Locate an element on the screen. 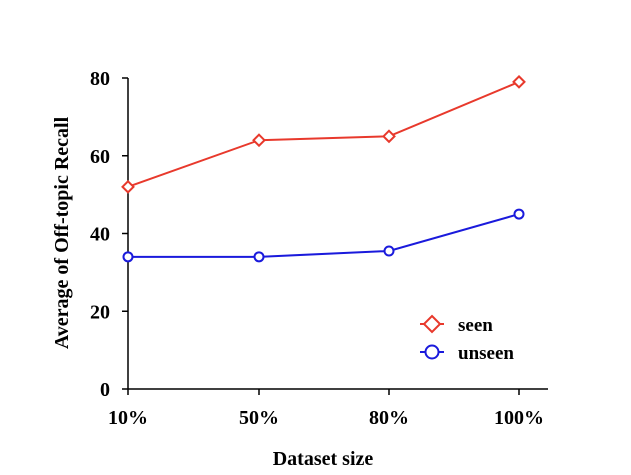 The image size is (631, 475). series-line-unseen is located at coordinates (324, 235).